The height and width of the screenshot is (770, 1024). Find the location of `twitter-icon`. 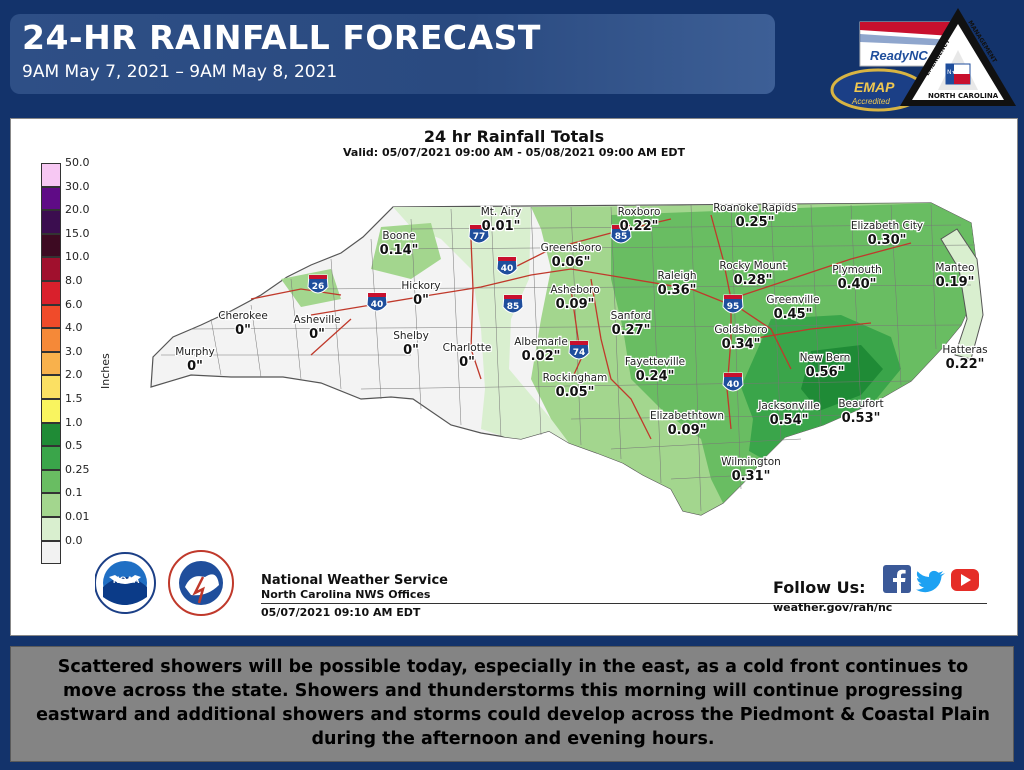

twitter-icon is located at coordinates (930, 581).